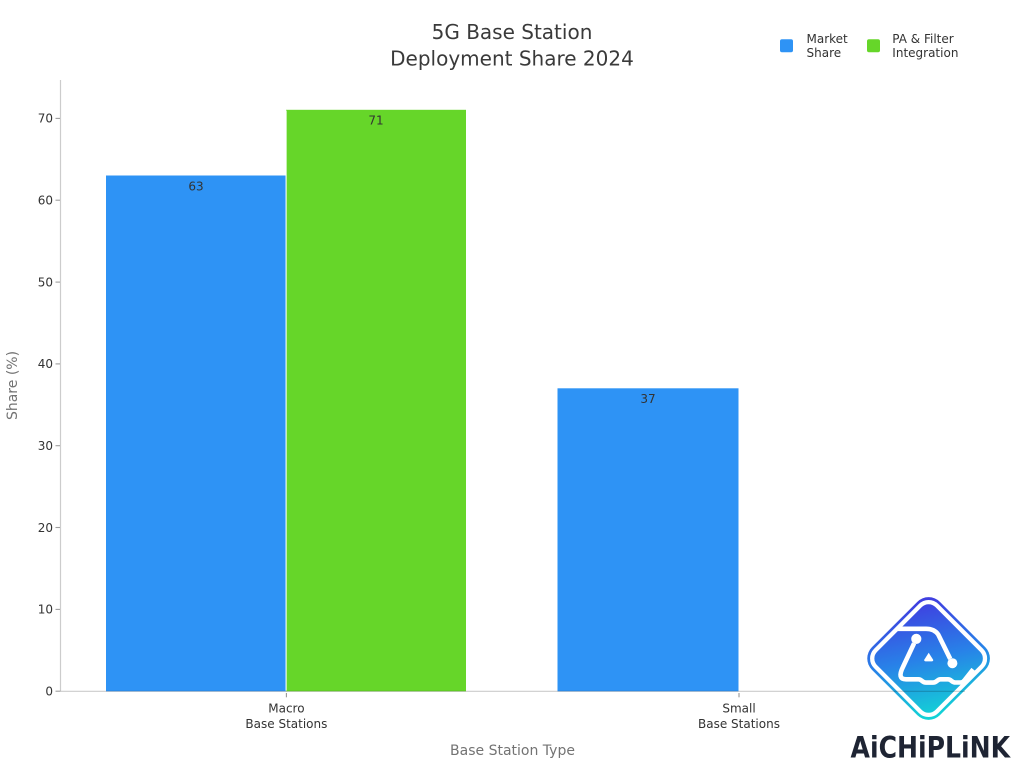  Describe the element at coordinates (375, 121) in the screenshot. I see `svg-text: 71` at that location.